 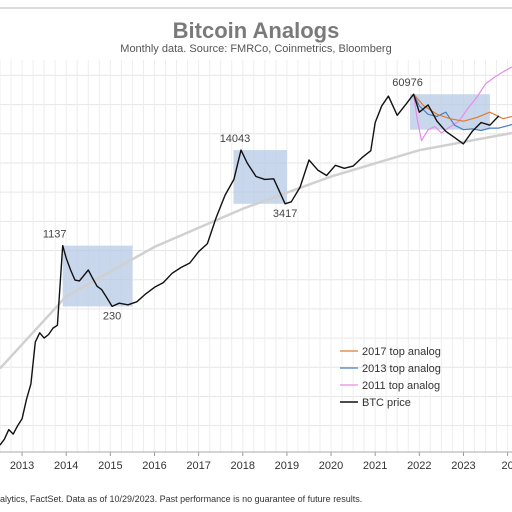 I want to click on legend-label: 2013 top analog, so click(x=401, y=369).